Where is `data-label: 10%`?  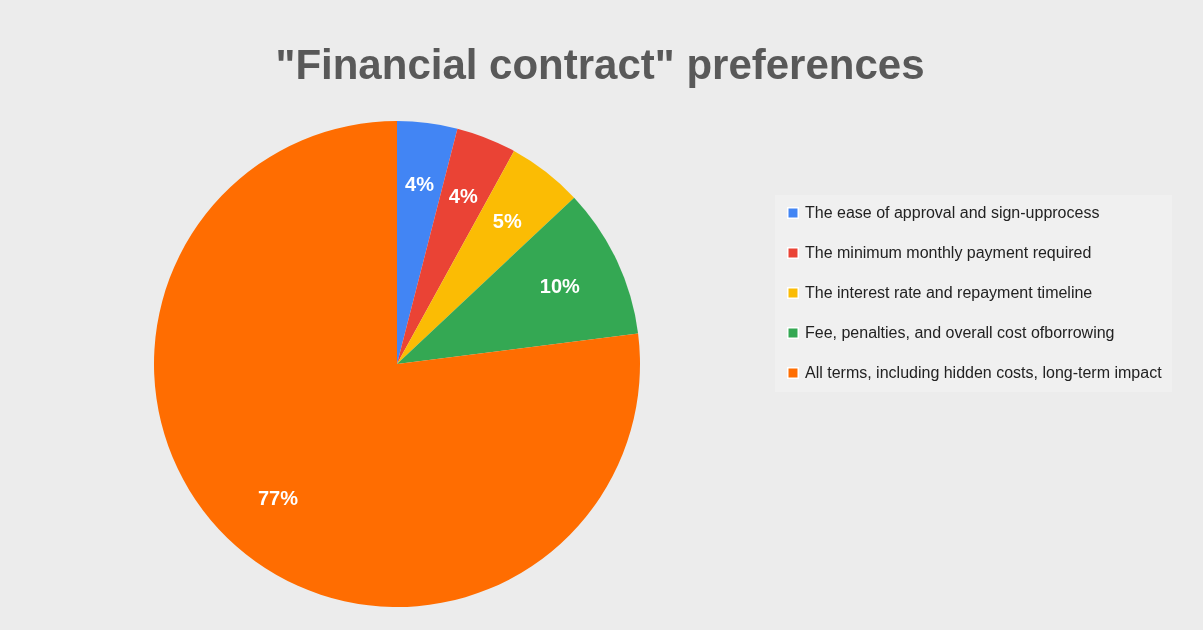 data-label: 10% is located at coordinates (560, 286).